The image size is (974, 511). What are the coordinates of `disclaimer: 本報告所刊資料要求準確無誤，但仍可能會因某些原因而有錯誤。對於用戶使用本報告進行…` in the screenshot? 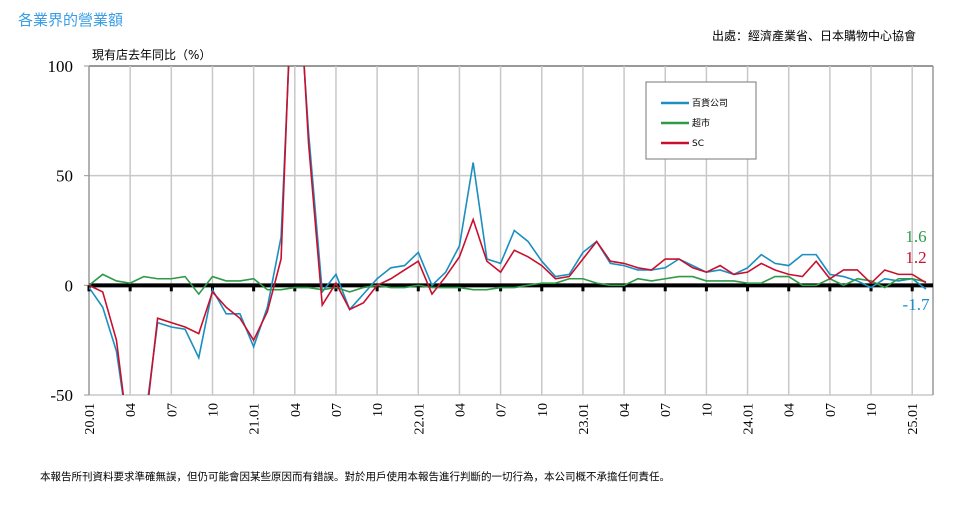 It's located at (355, 477).